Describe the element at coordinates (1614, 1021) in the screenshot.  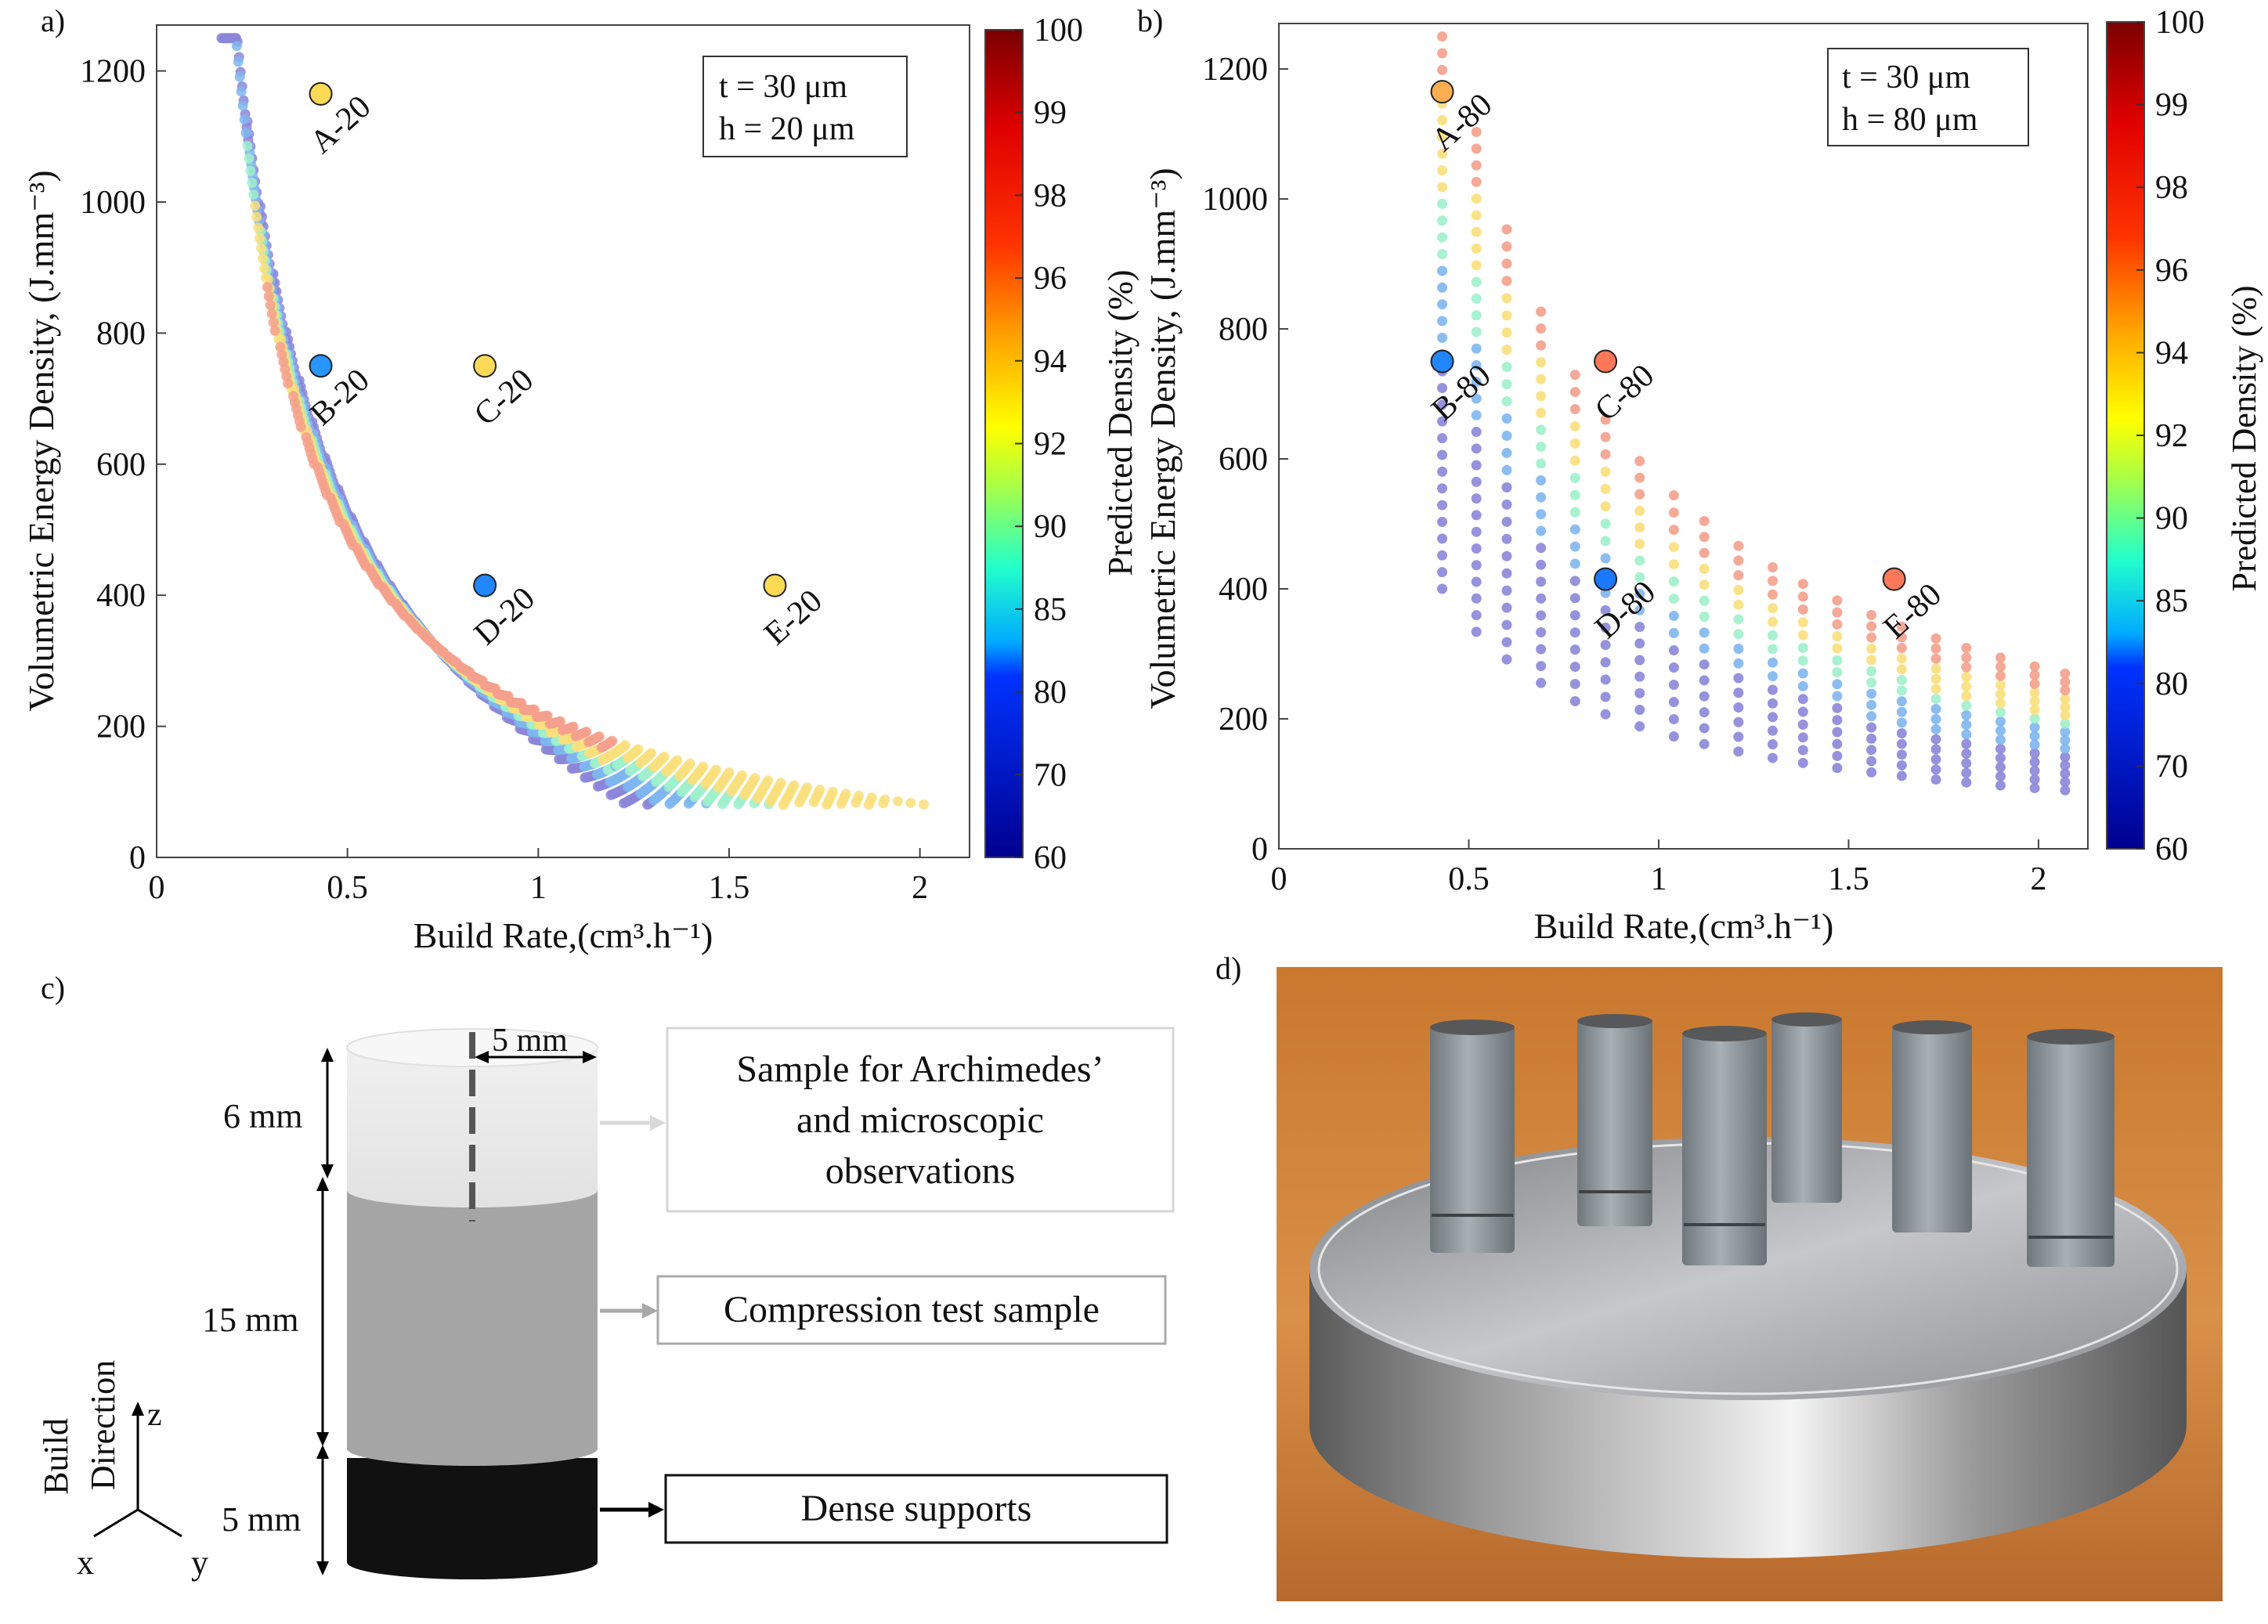
I see `cylinder-2-top` at that location.